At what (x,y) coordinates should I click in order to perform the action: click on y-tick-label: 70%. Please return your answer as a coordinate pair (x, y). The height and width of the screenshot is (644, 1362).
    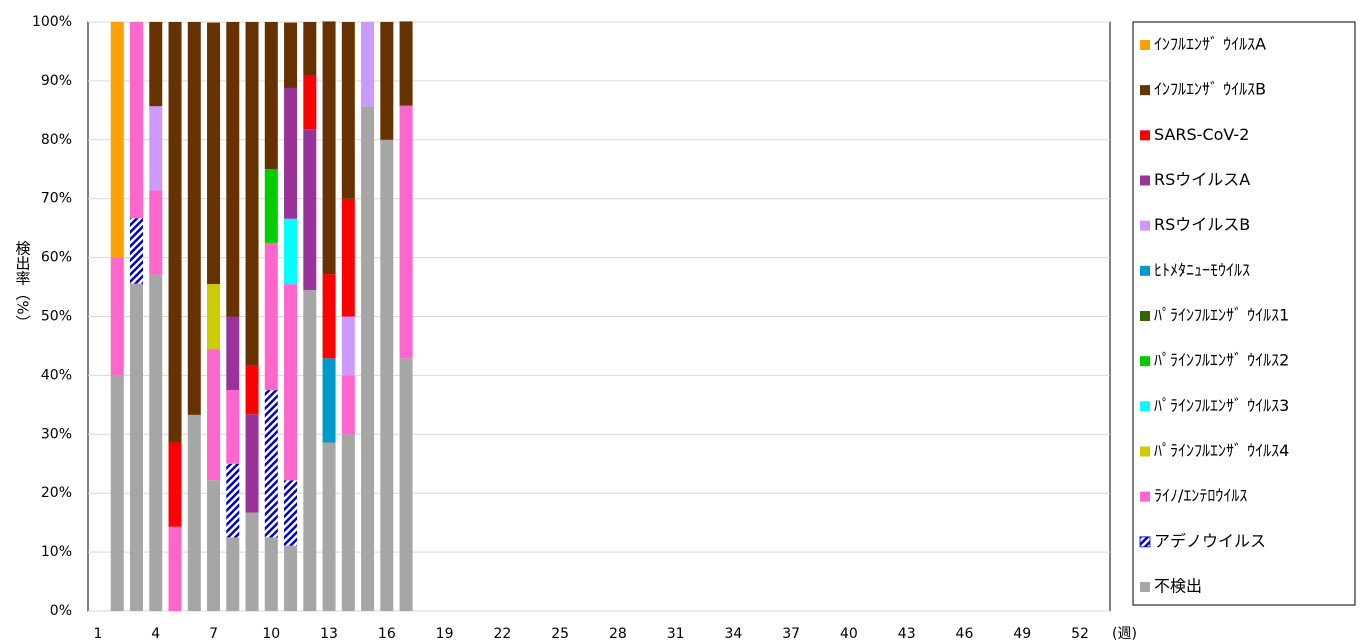
    Looking at the image, I should click on (56, 199).